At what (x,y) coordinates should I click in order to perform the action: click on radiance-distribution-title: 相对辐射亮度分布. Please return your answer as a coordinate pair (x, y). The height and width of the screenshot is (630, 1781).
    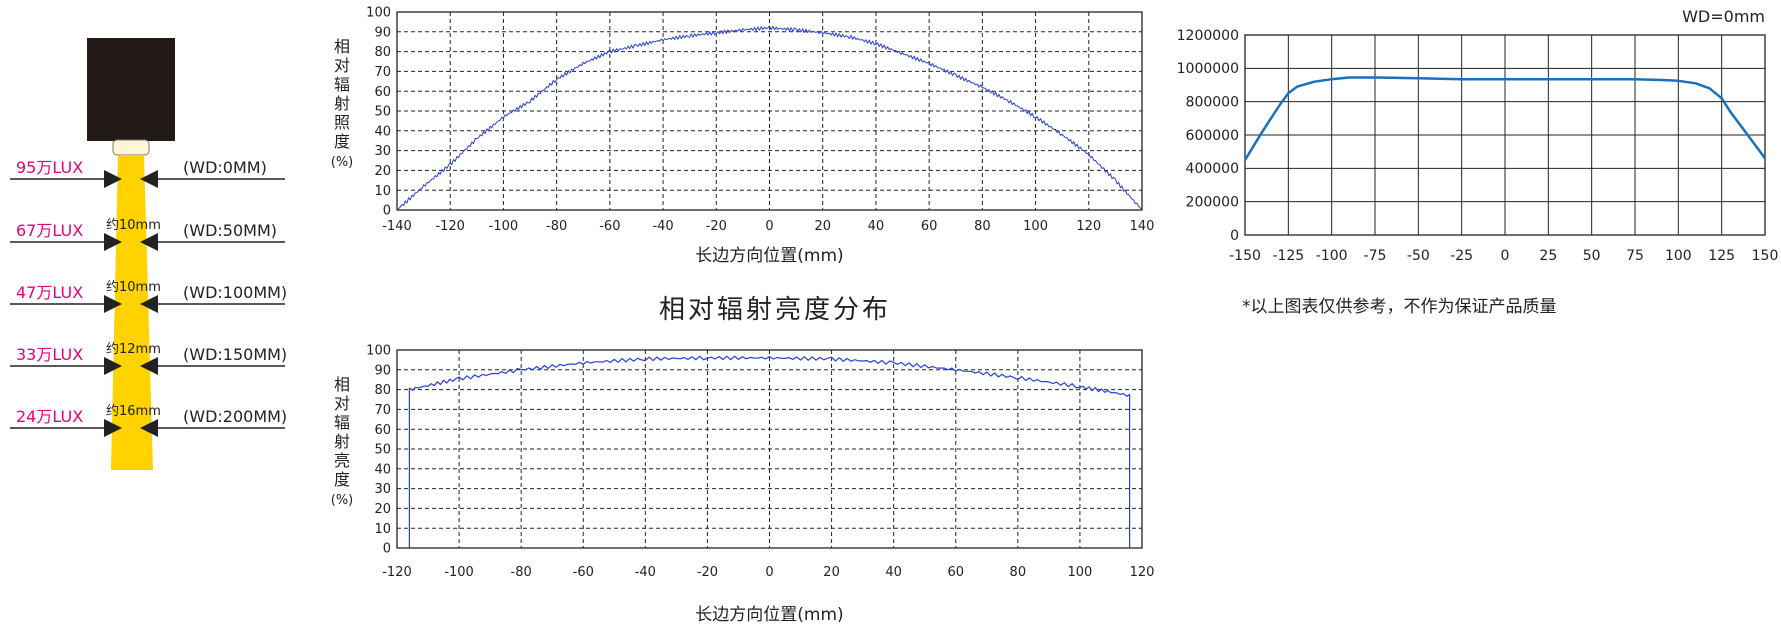
    Looking at the image, I should click on (775, 310).